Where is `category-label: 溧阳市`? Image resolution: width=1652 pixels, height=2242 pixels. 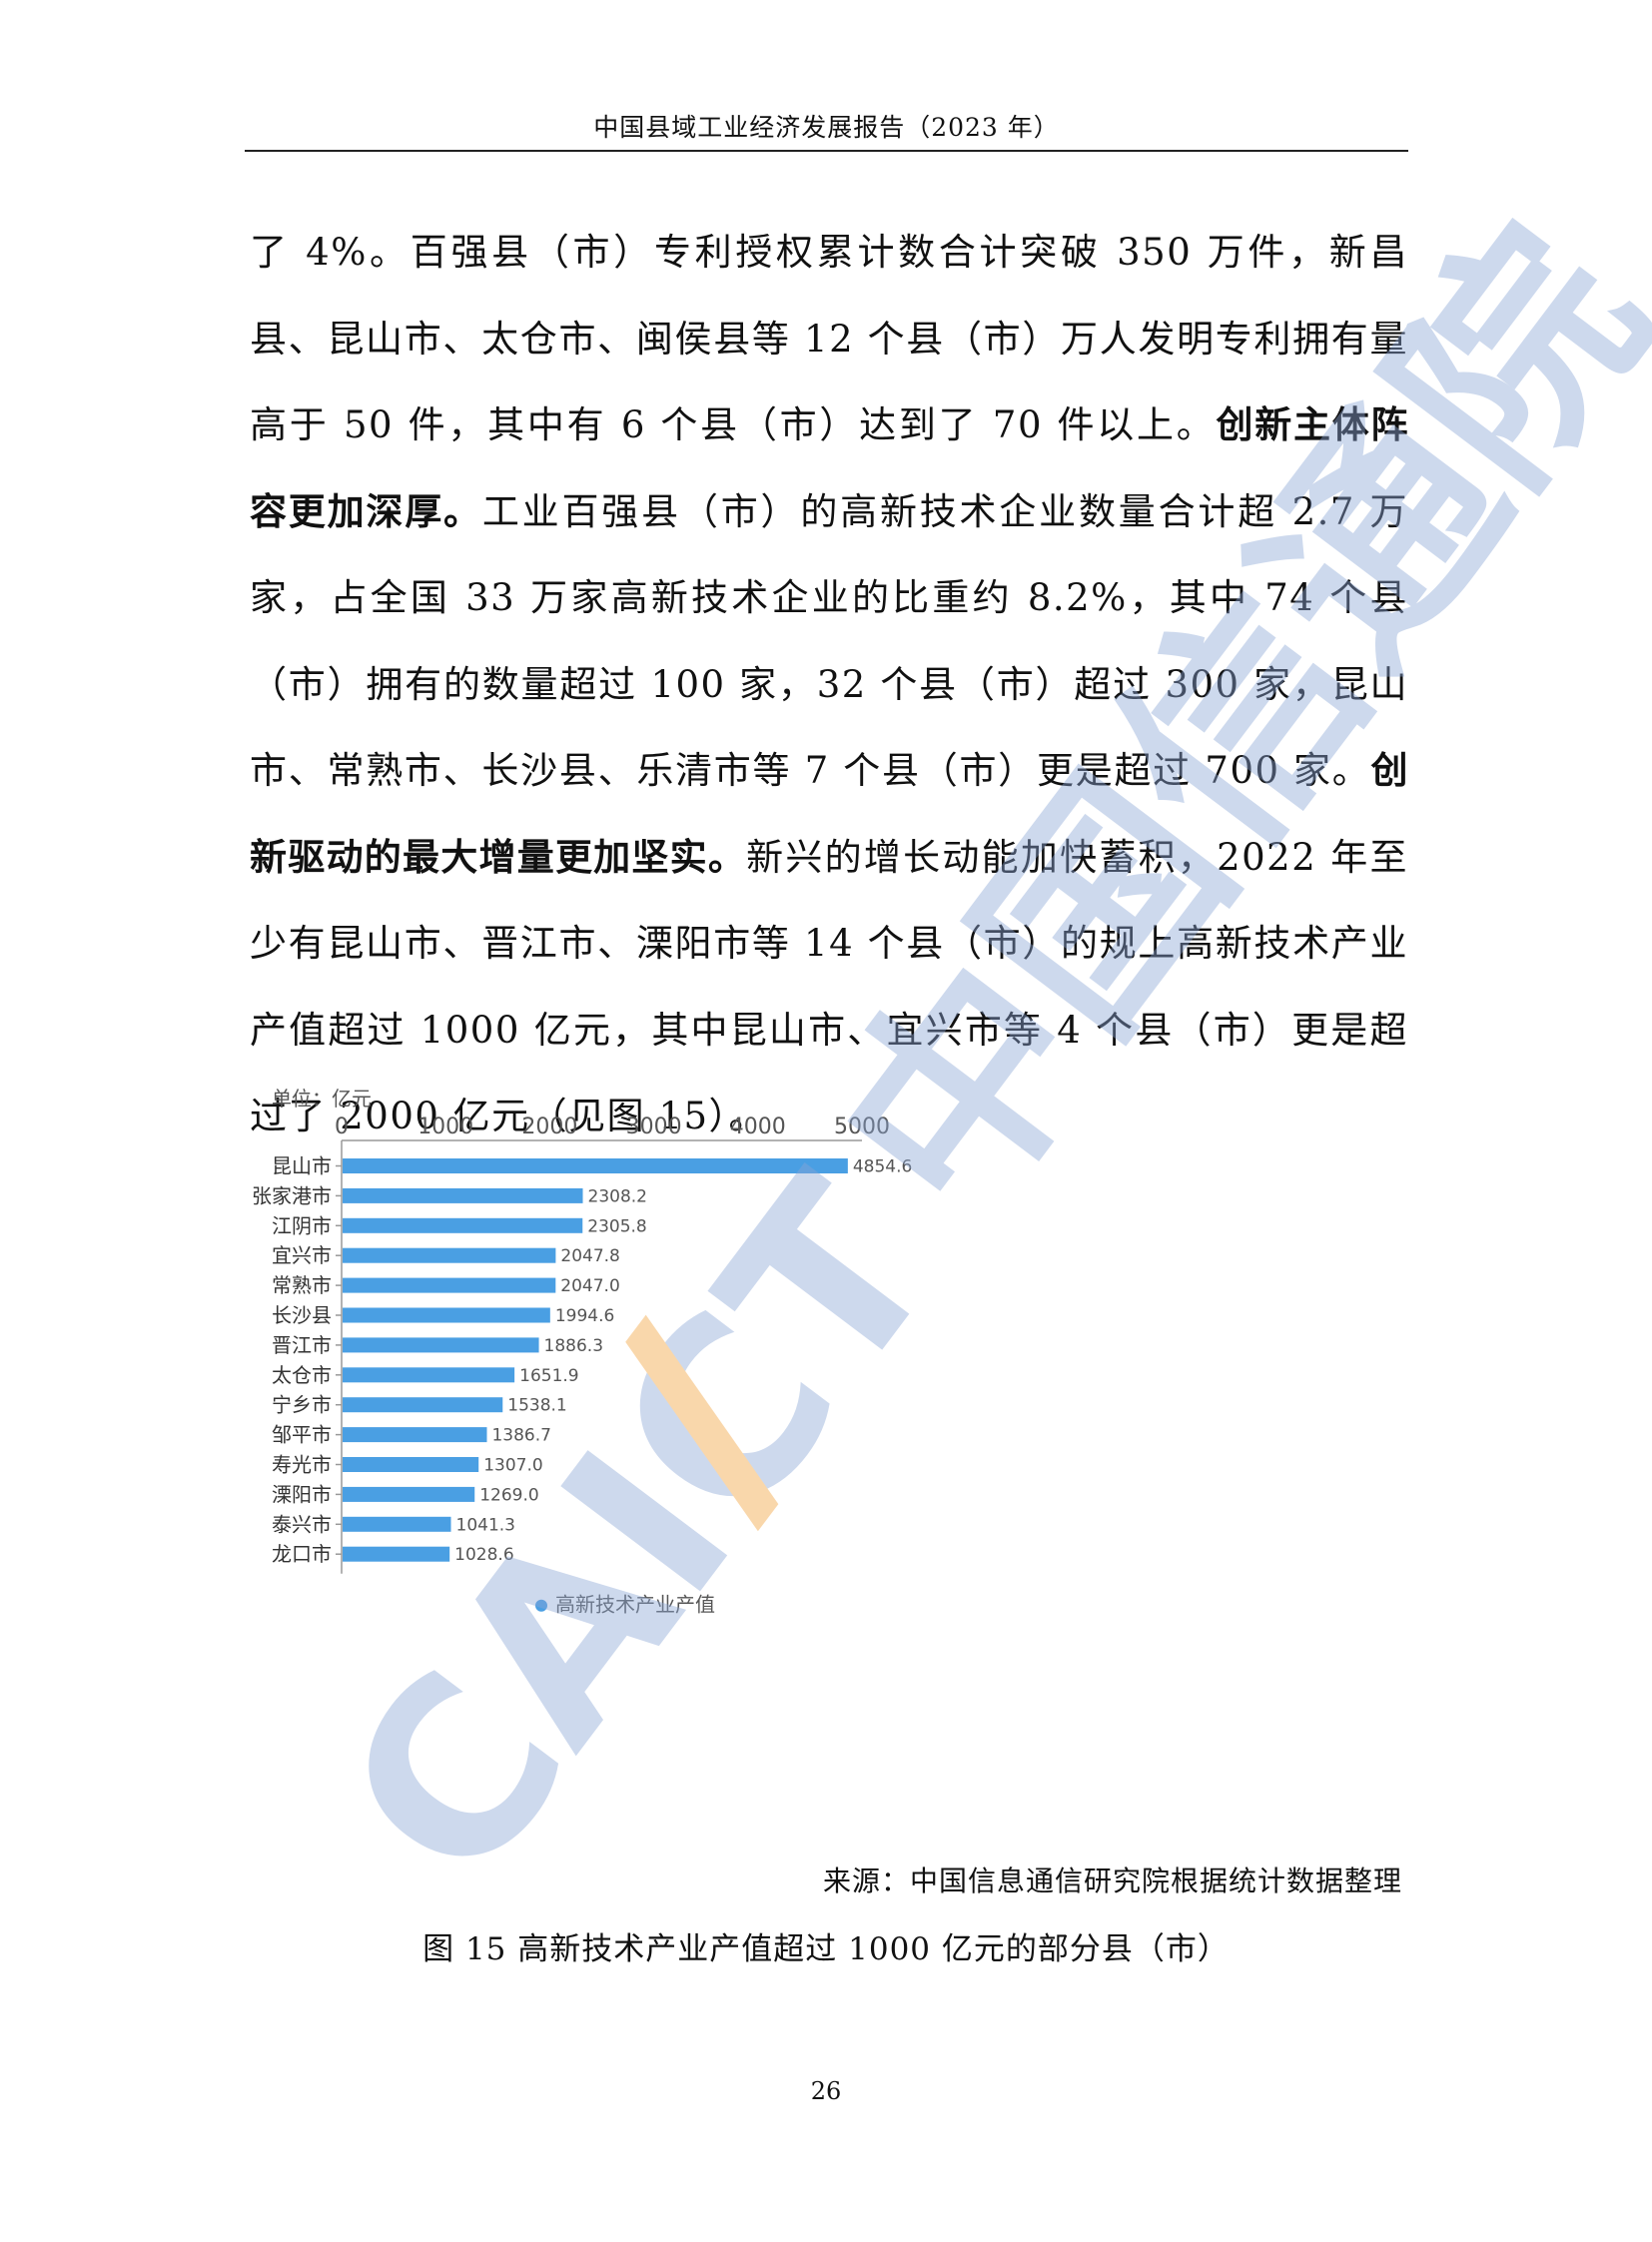 category-label: 溧阳市 is located at coordinates (302, 1494).